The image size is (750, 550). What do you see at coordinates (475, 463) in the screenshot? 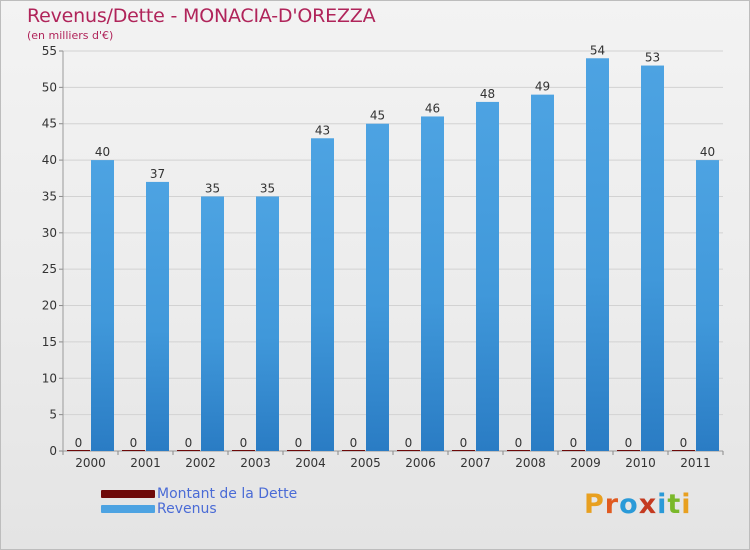
I see `x-tick-label: 2007` at bounding box center [475, 463].